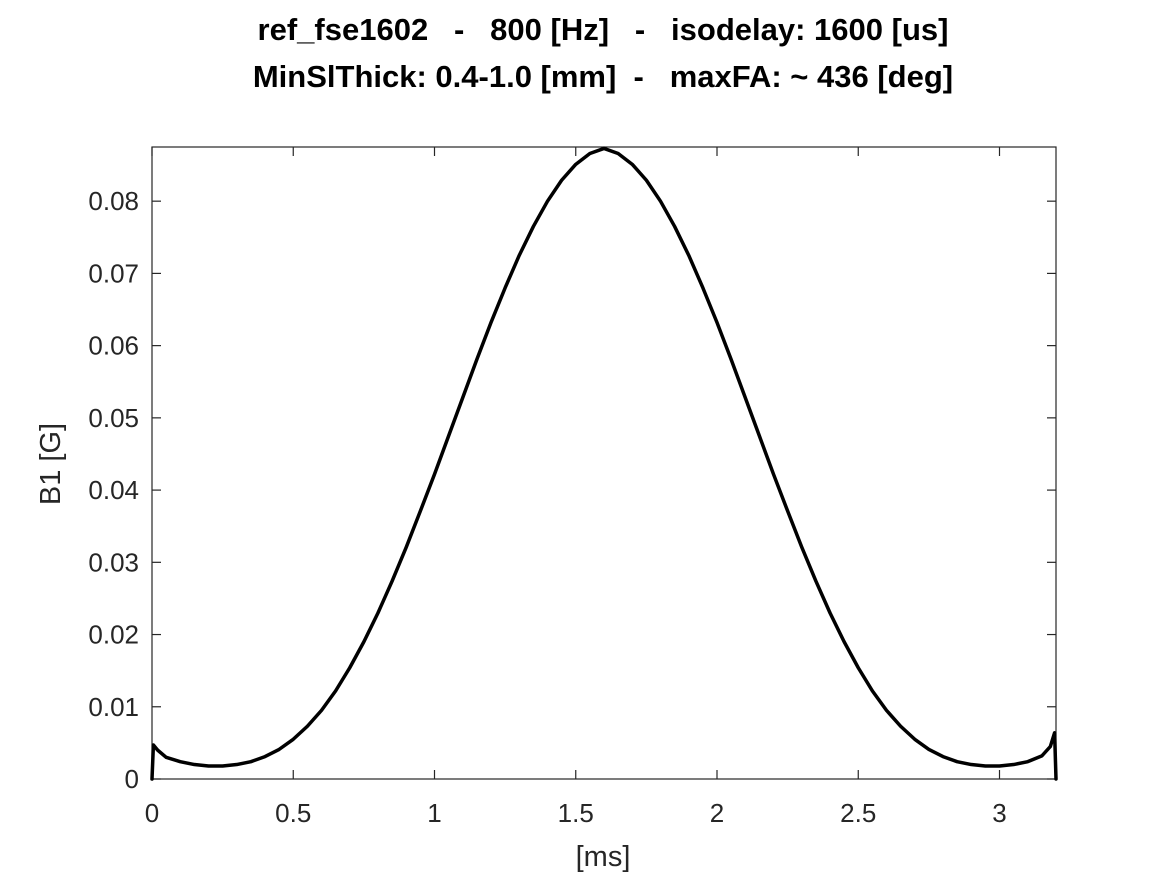 The width and height of the screenshot is (1167, 875). What do you see at coordinates (113, 707) in the screenshot?
I see `y-tick-label: 0.01` at bounding box center [113, 707].